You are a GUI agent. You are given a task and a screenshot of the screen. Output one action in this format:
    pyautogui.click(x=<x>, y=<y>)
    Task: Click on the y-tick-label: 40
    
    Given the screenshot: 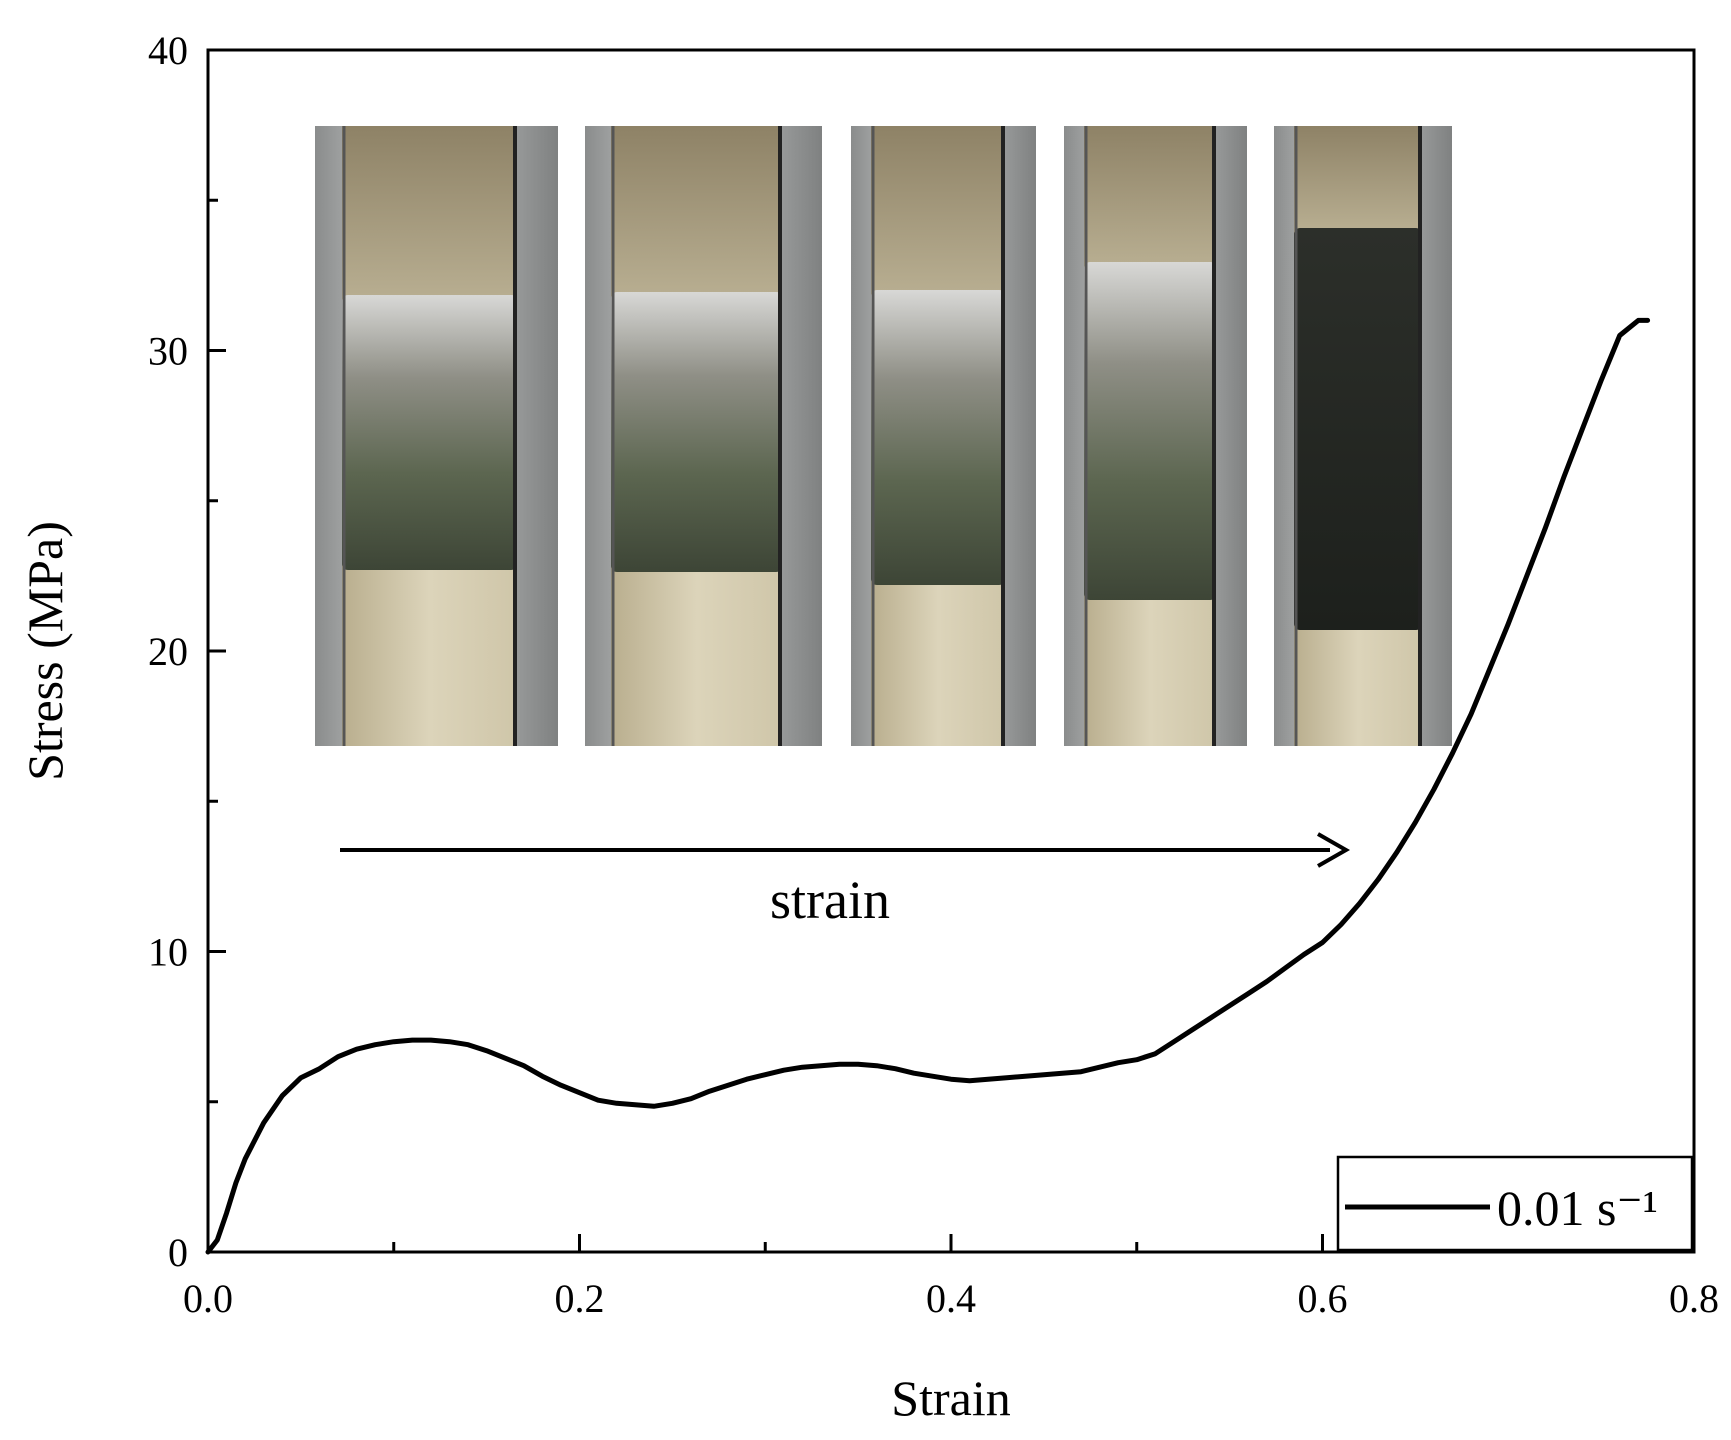 What is the action you would take?
    pyautogui.click(x=168, y=50)
    